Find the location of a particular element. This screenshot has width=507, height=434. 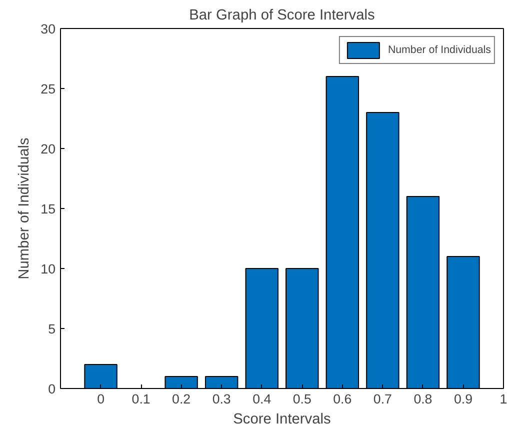

x-tick-label: 0.4 is located at coordinates (262, 399).